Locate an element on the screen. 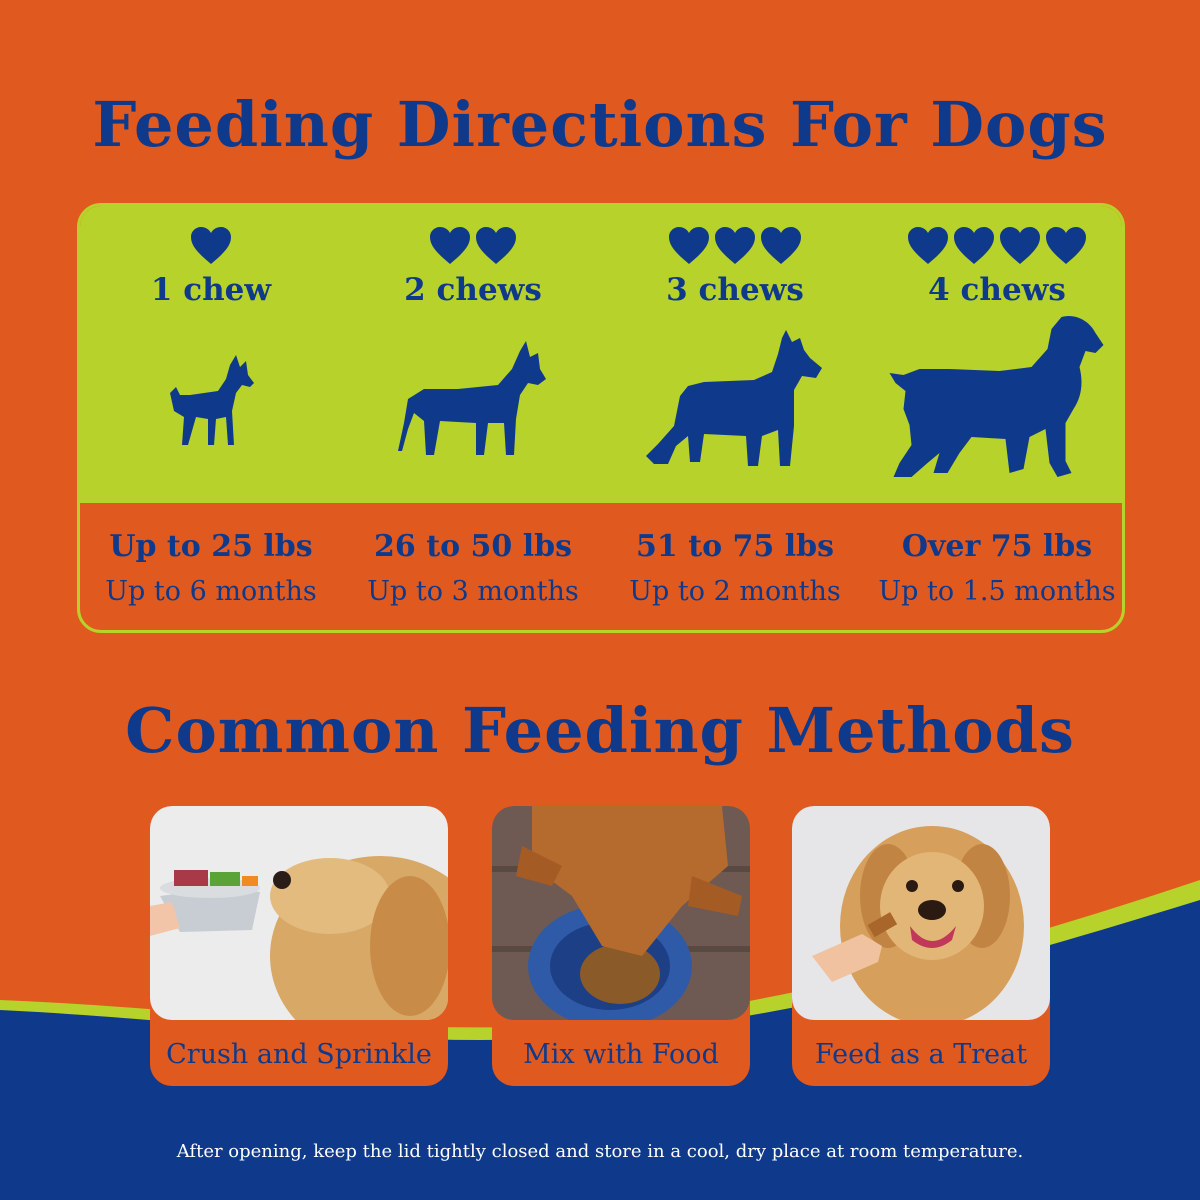 The width and height of the screenshot is (1200, 1200). chew-count: 1 chew is located at coordinates (211, 290).